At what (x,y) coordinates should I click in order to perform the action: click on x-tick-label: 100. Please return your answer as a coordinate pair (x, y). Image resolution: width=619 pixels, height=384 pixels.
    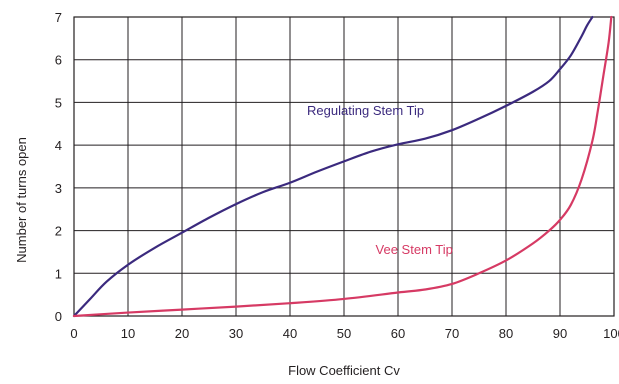
    Looking at the image, I should click on (611, 333).